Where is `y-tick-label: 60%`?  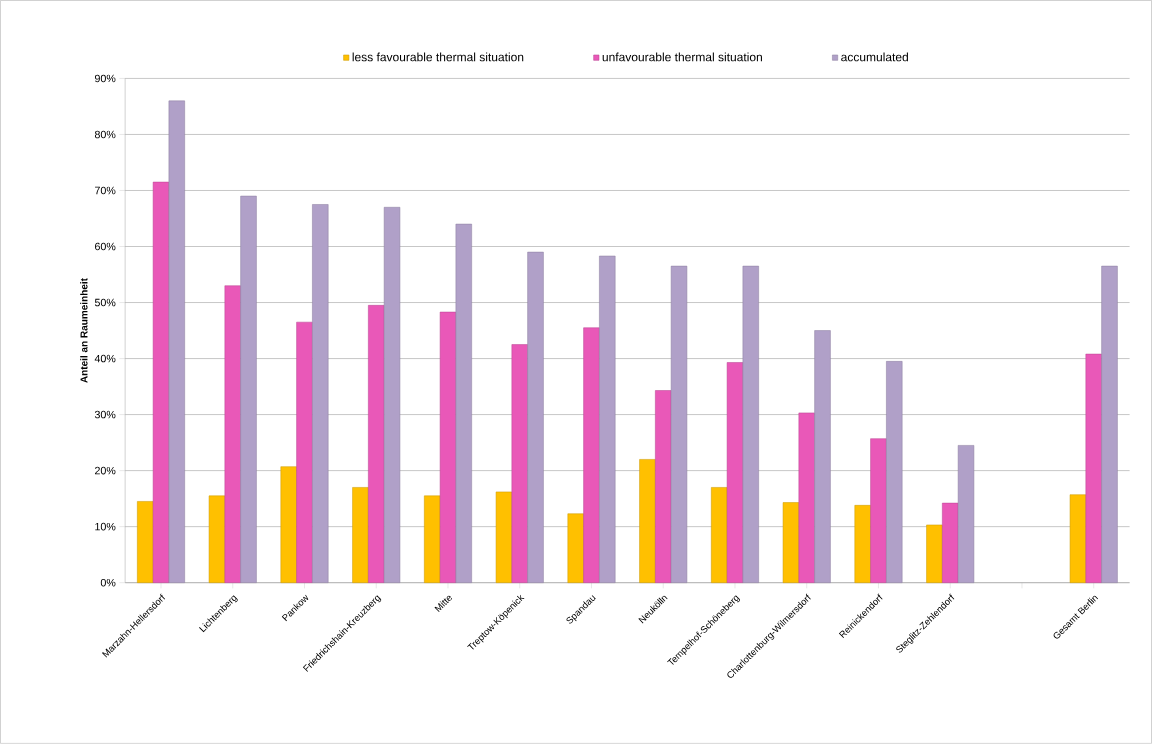
y-tick-label: 60% is located at coordinates (105, 246).